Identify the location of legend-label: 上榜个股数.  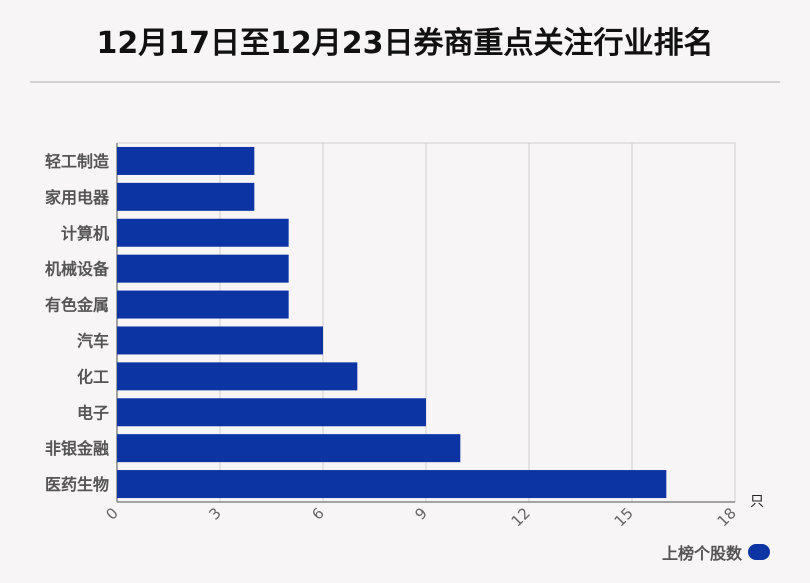
(701, 553).